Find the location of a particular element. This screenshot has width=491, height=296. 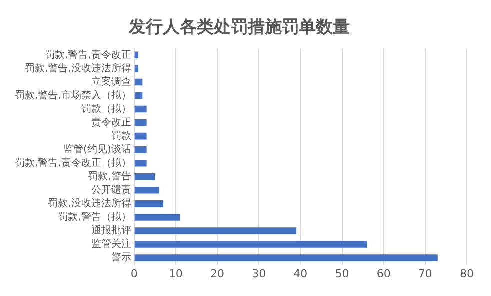

y-tick-label: 监管关注 is located at coordinates (111, 244).